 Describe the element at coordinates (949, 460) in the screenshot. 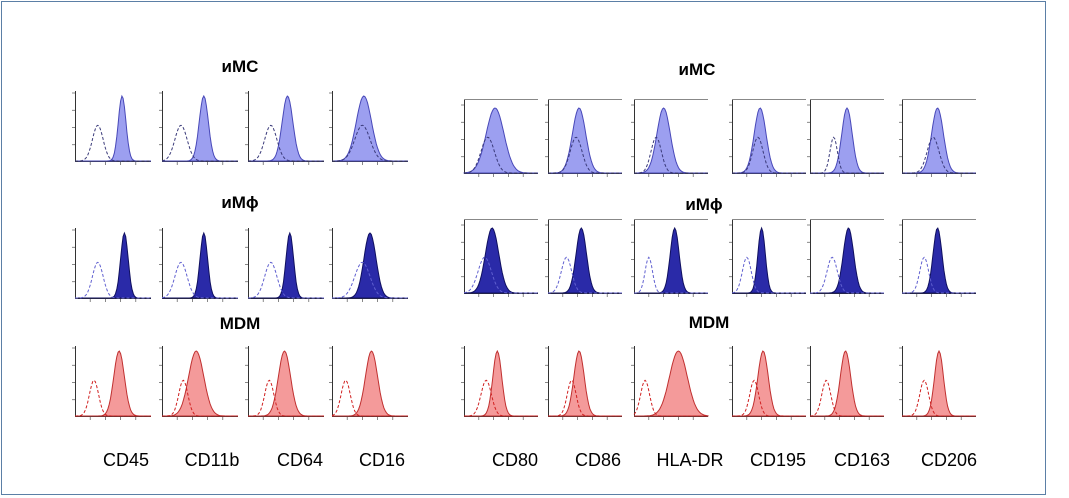

I see `marker-label-cd206: CD206` at that location.